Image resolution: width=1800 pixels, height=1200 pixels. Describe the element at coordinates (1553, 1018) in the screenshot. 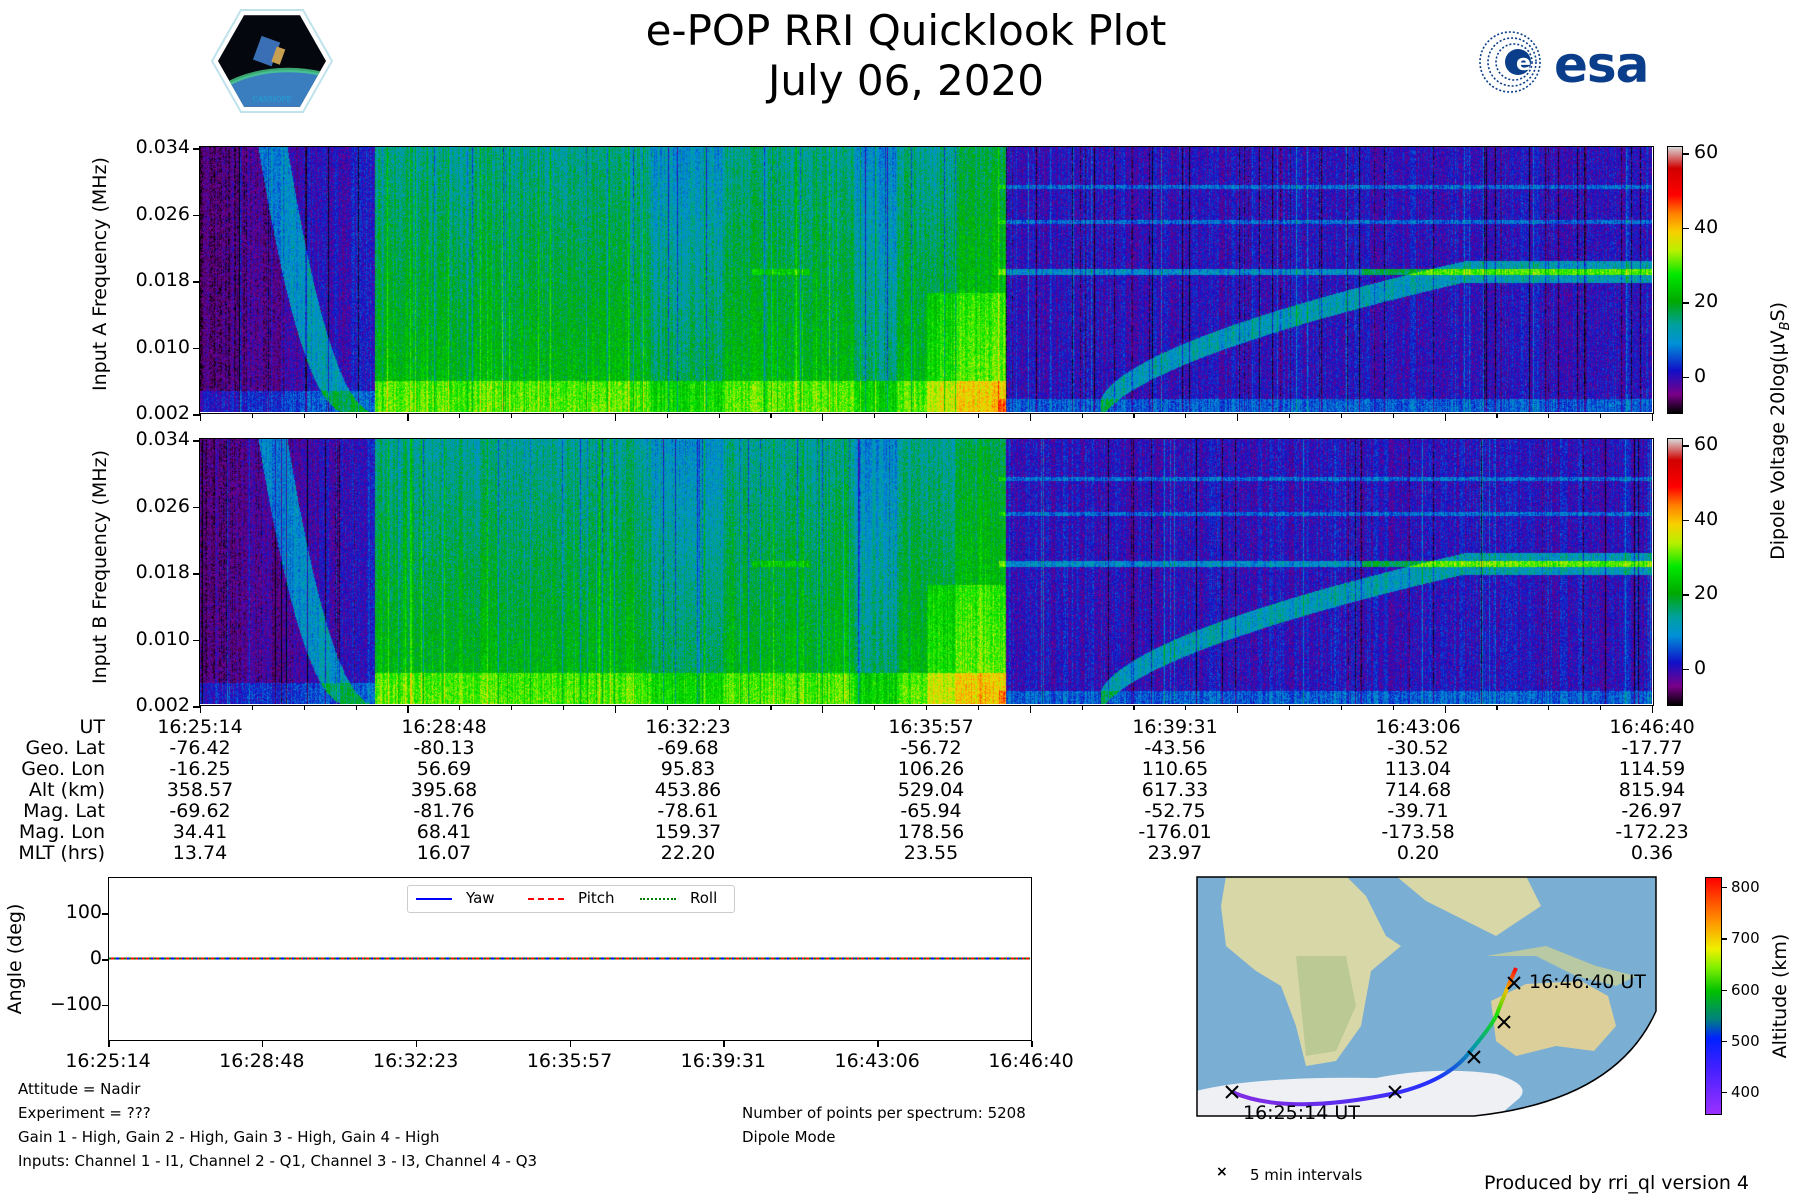

I see `australia-landmass` at that location.